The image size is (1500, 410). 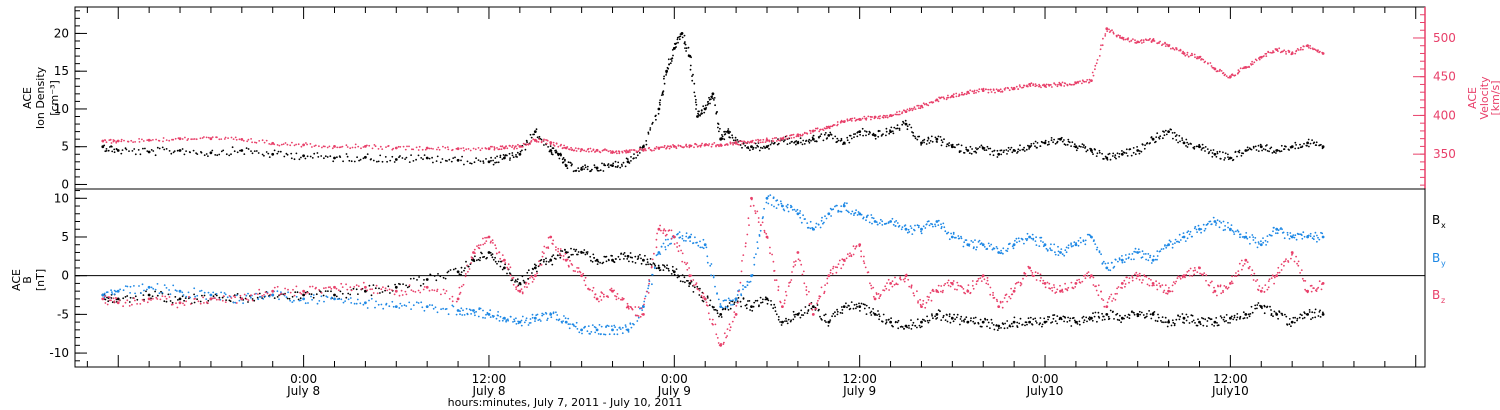 I want to click on density-point, so click(x=1307, y=143).